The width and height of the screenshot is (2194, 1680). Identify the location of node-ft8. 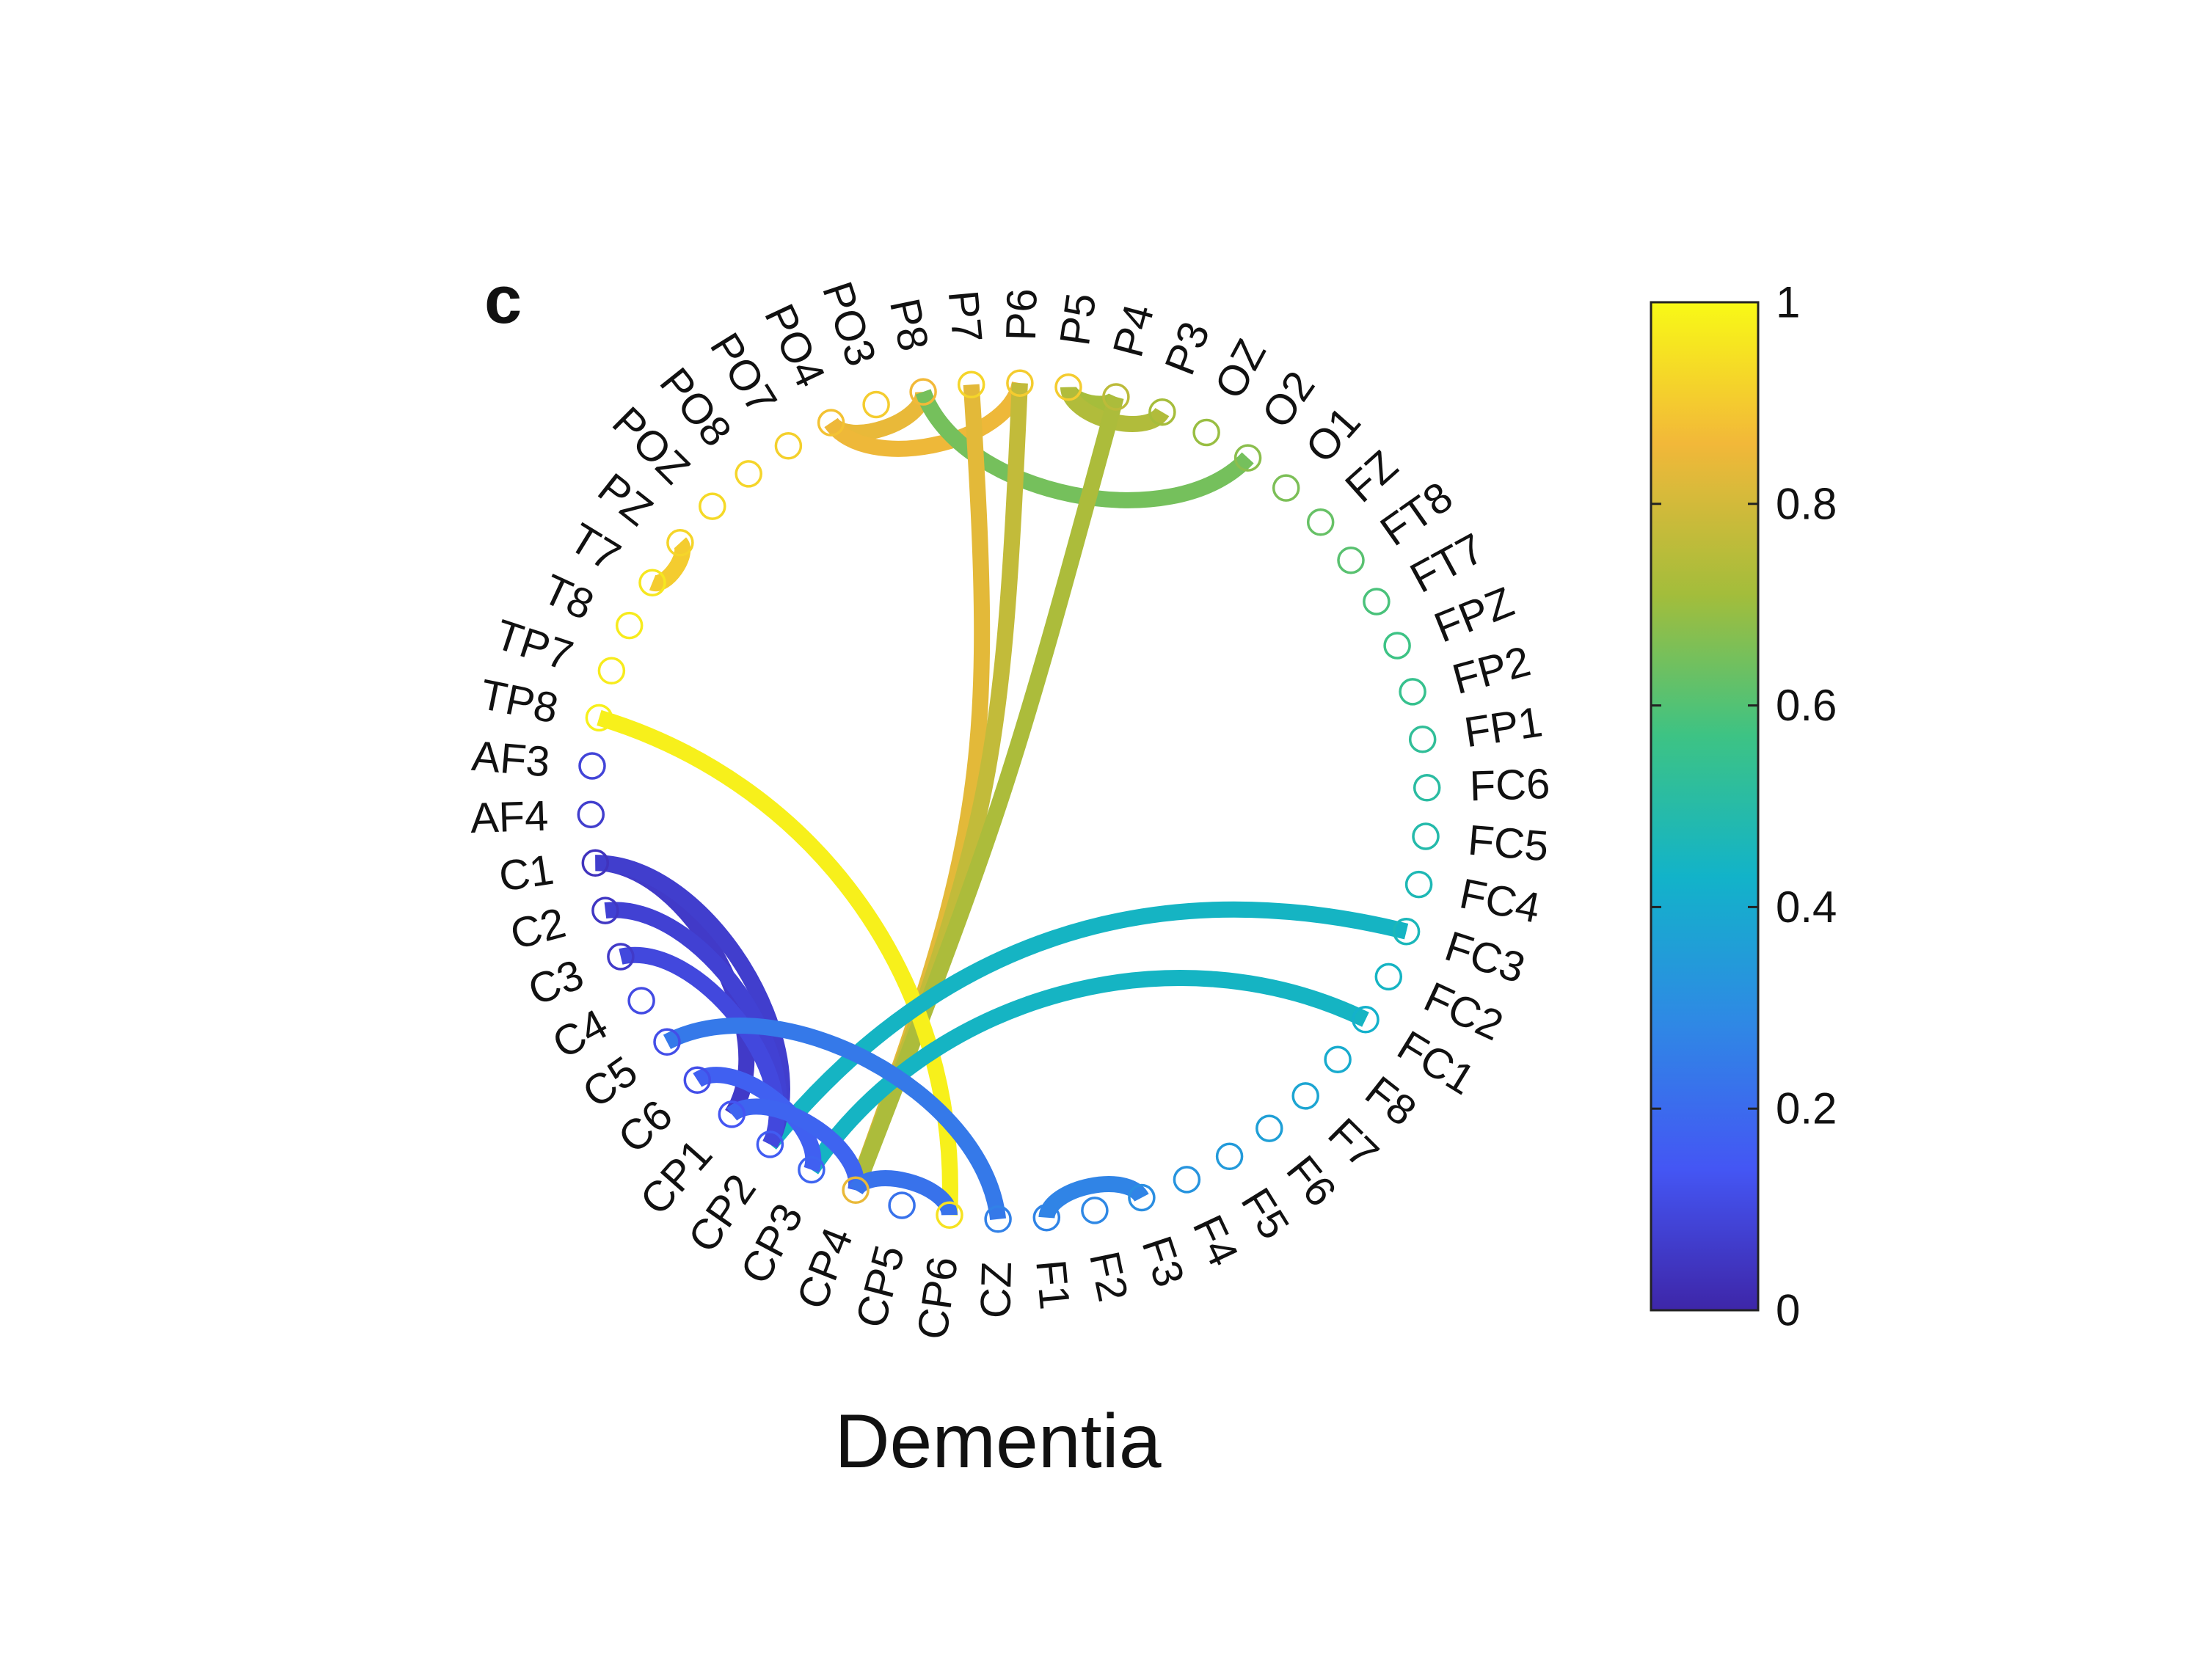
(1351, 560).